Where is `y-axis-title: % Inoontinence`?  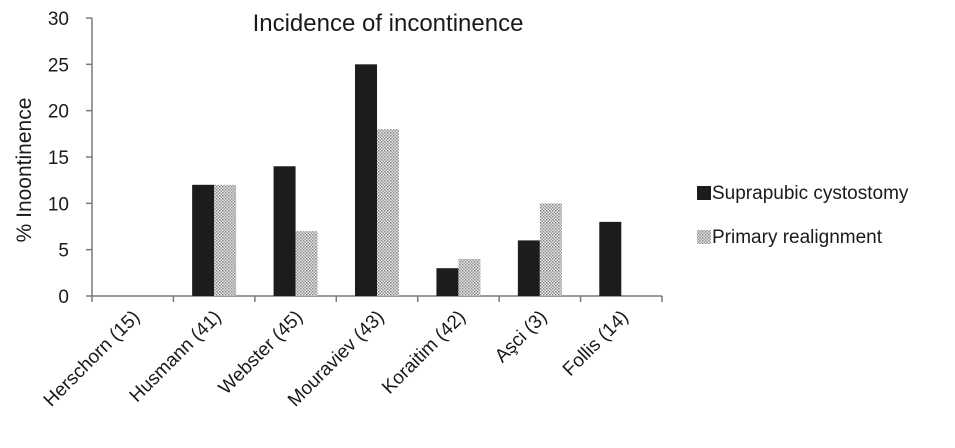
y-axis-title: % Inoontinence is located at coordinates (24, 170).